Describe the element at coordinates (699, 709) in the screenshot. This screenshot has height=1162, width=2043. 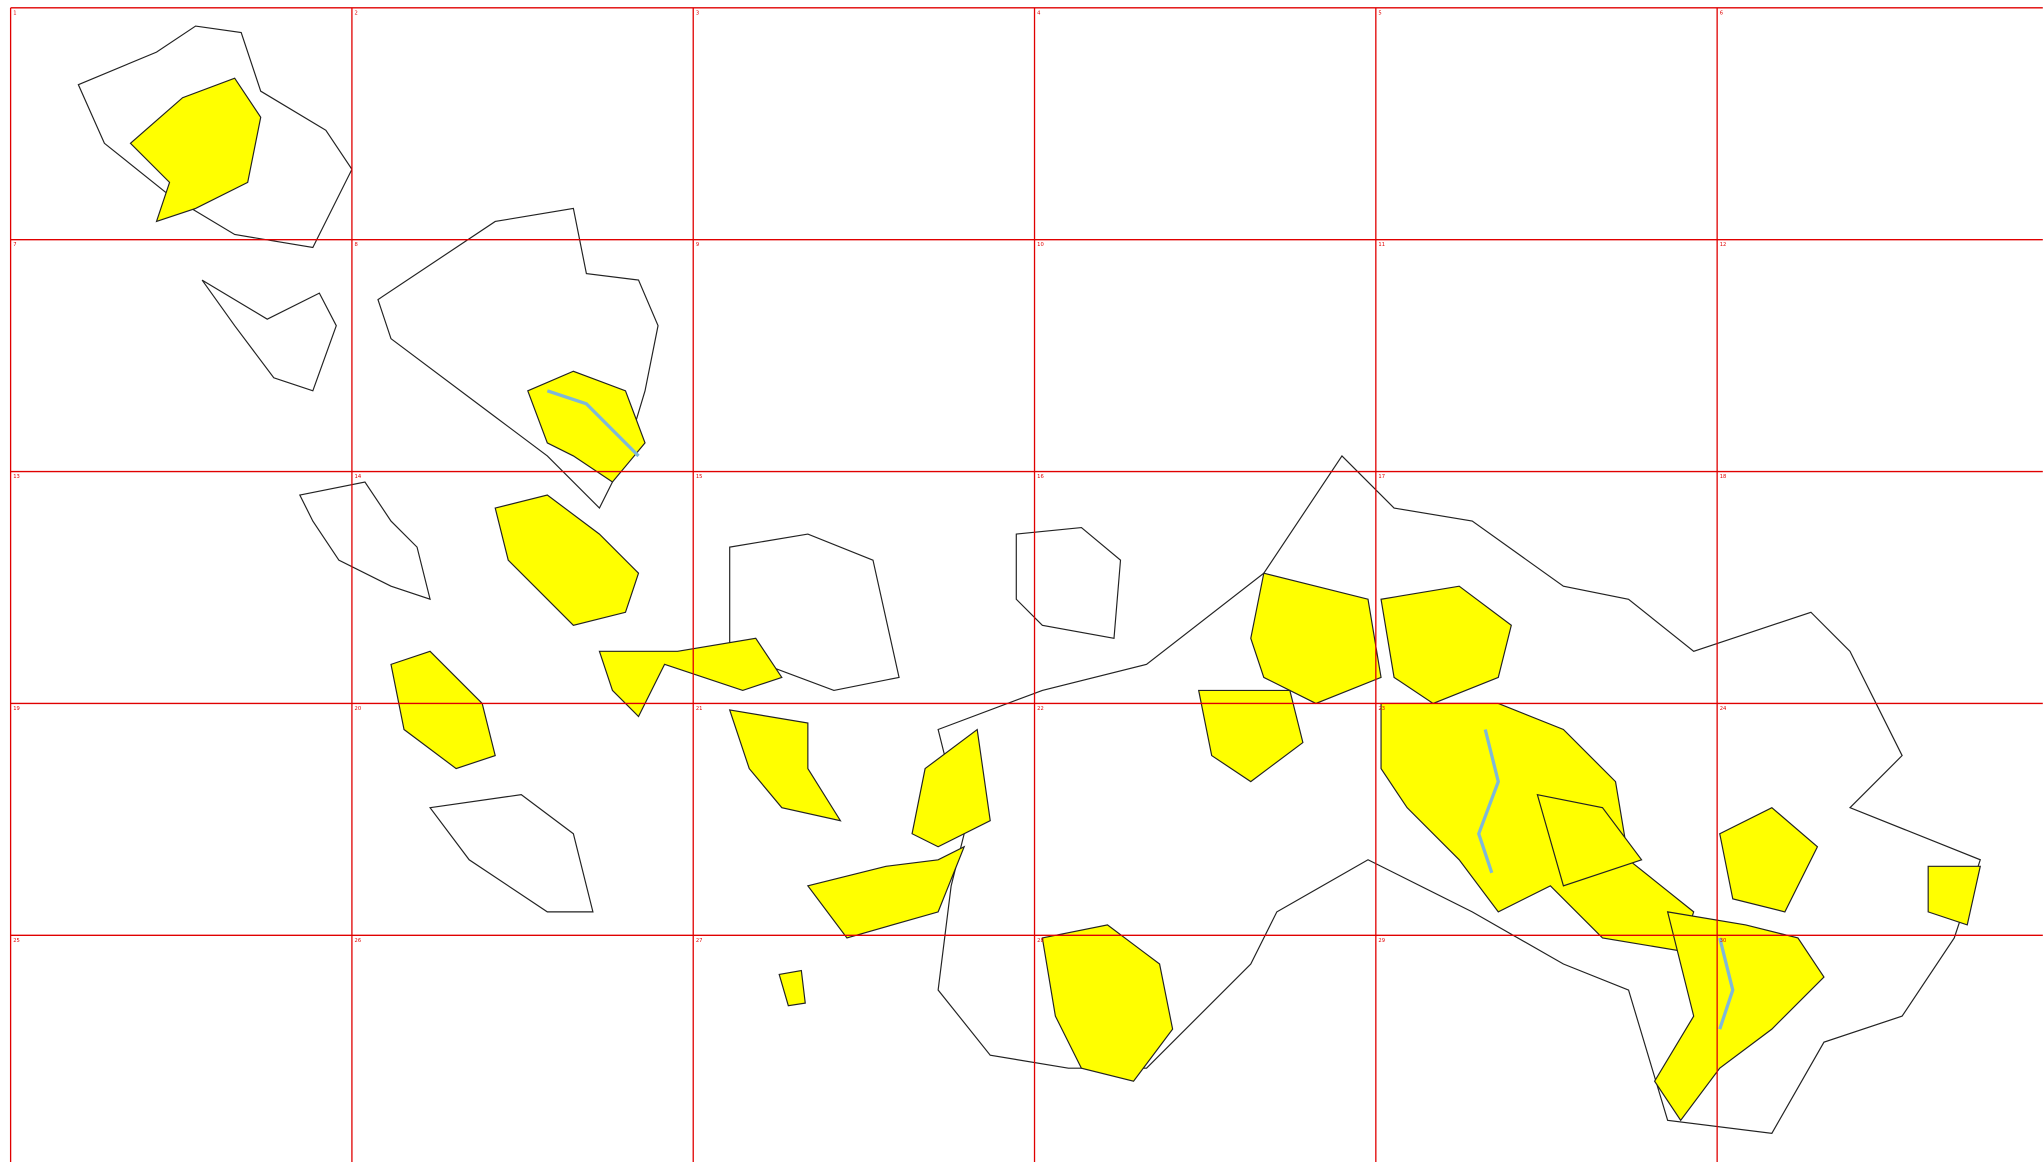
I see `cell-label: 21` at that location.